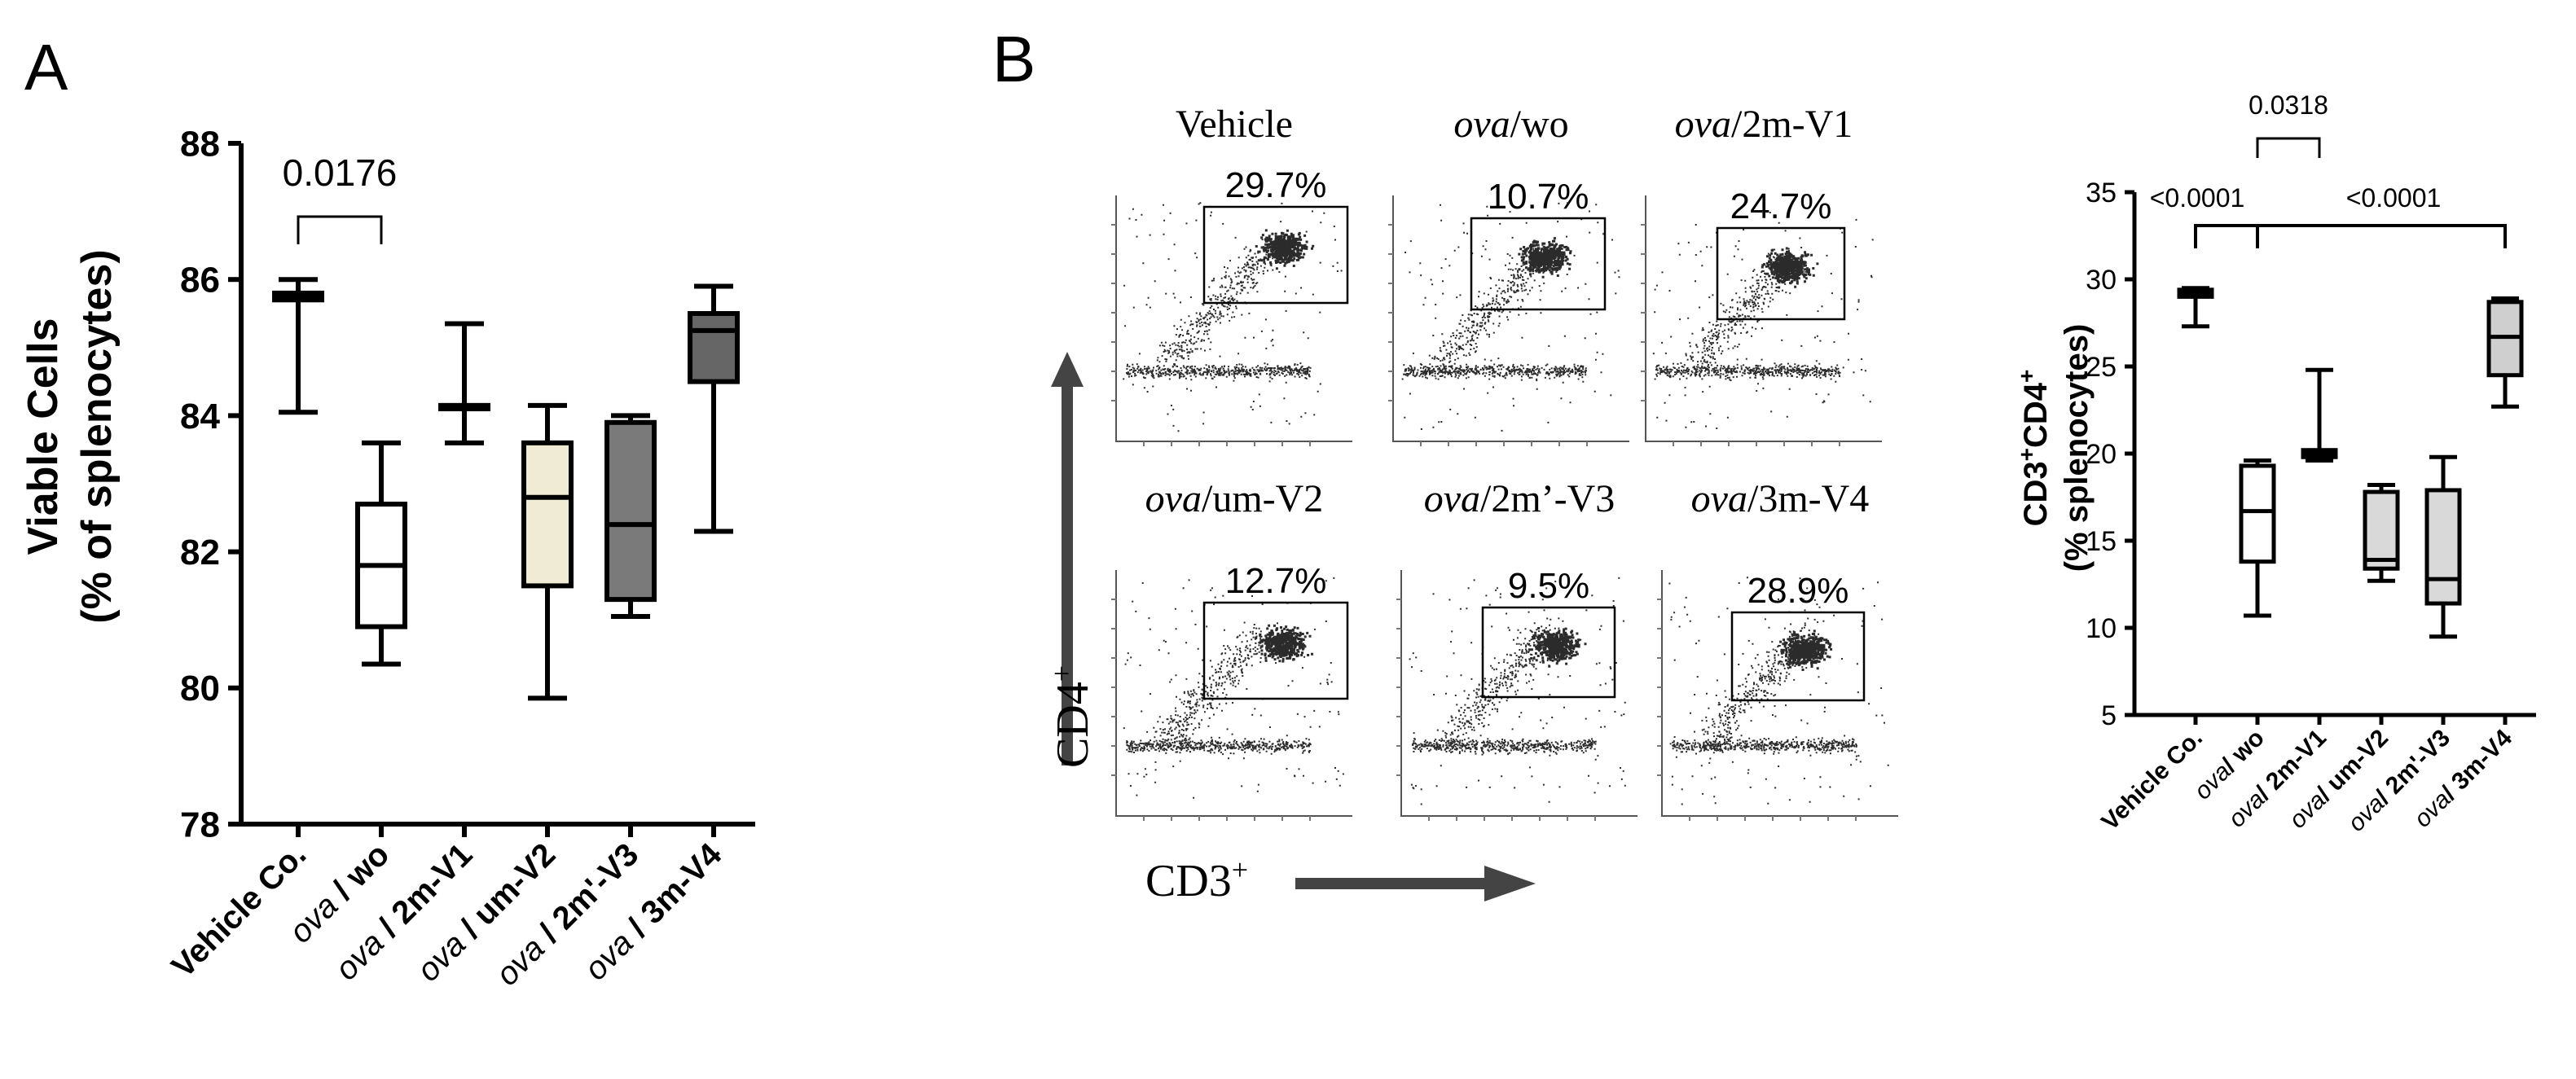 The image size is (2576, 1079). I want to click on flow-plot-title: ova/um-V2, so click(1234, 498).